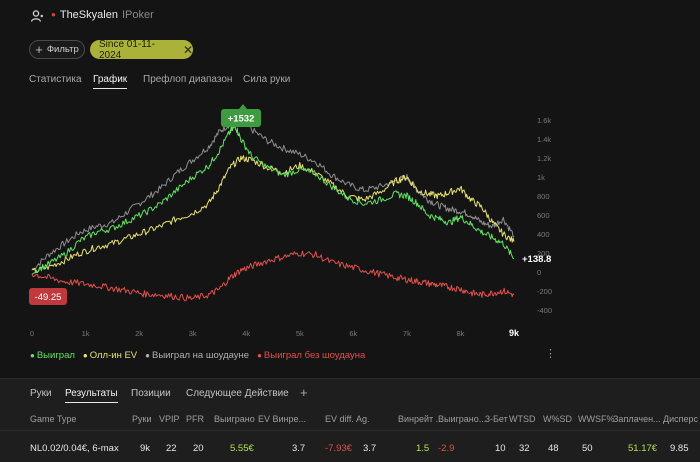 This screenshot has width=700, height=462. Describe the element at coordinates (338, 448) in the screenshot. I see `table-cell: -7.93€` at that location.